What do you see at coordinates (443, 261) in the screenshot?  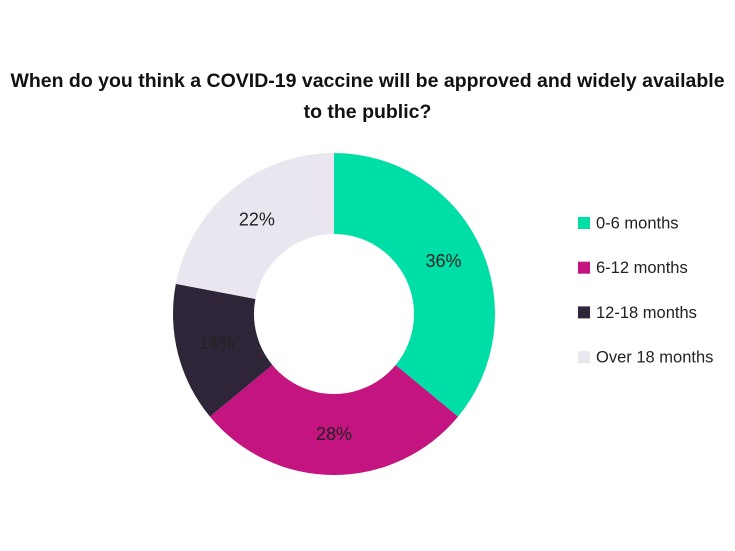 I see `value-label: 36%` at bounding box center [443, 261].